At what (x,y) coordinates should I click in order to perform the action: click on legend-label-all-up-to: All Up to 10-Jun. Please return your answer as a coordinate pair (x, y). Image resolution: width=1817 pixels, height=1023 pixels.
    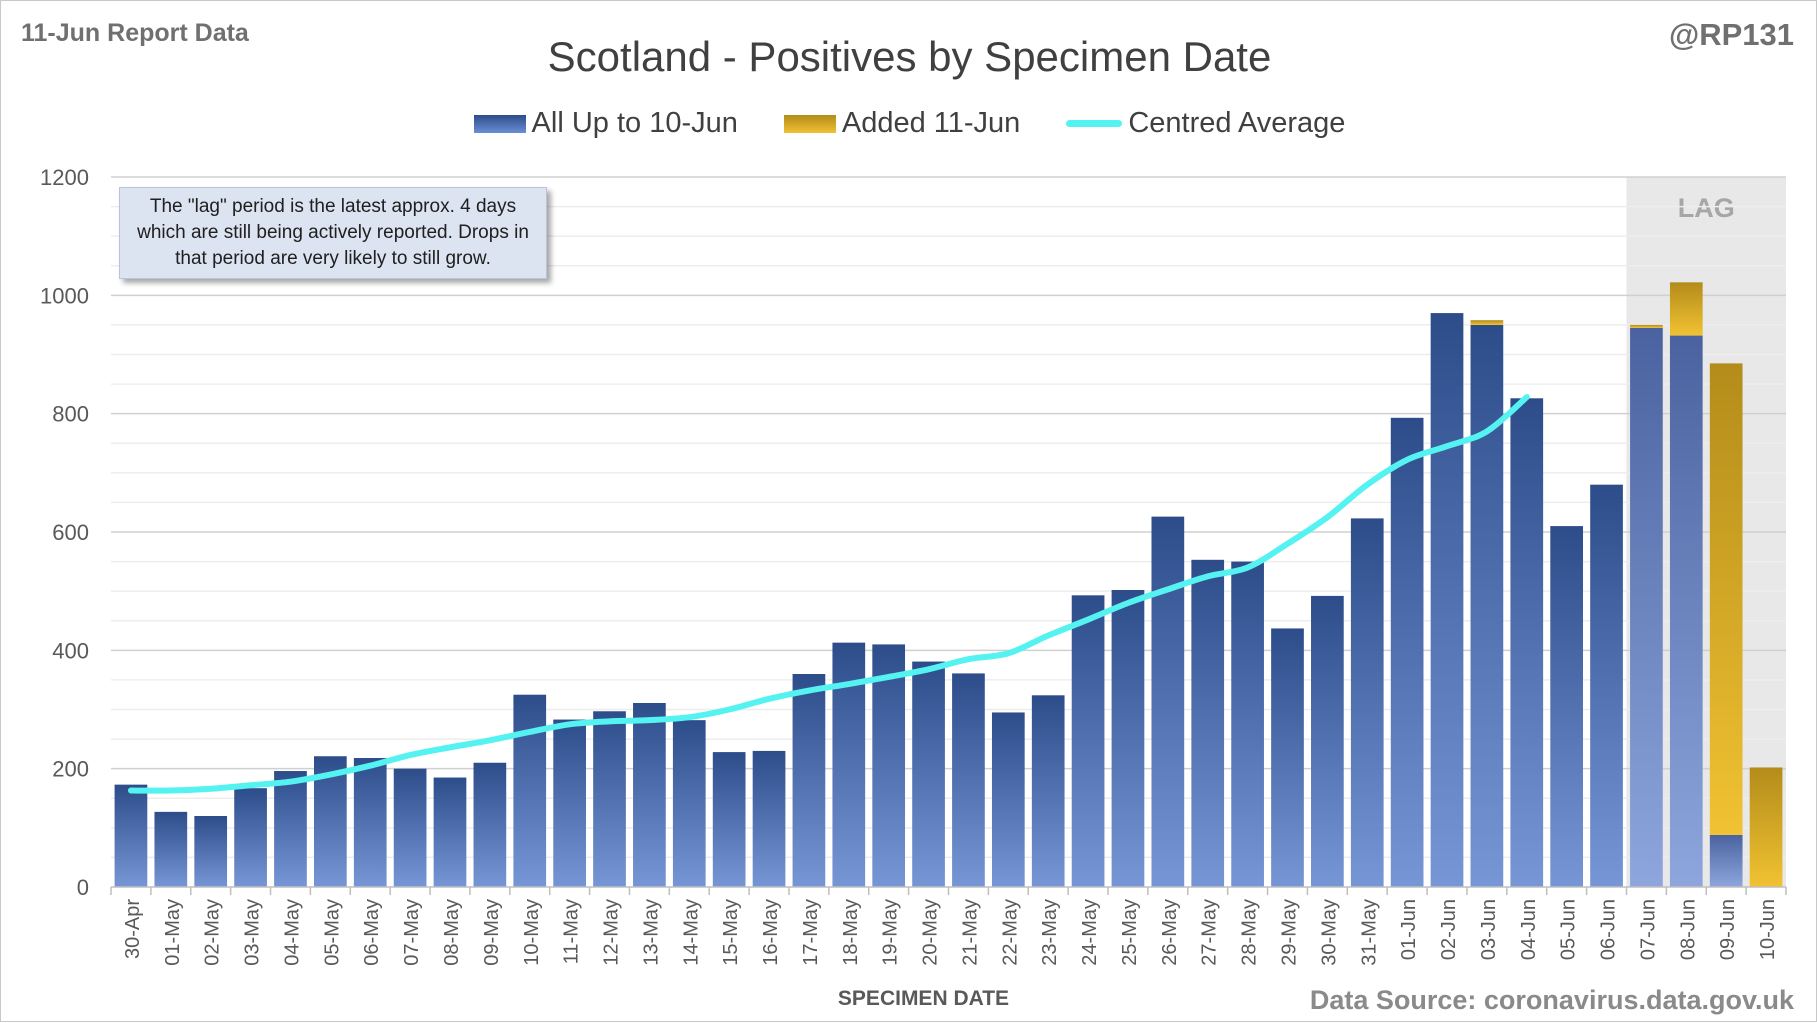
    Looking at the image, I should click on (634, 123).